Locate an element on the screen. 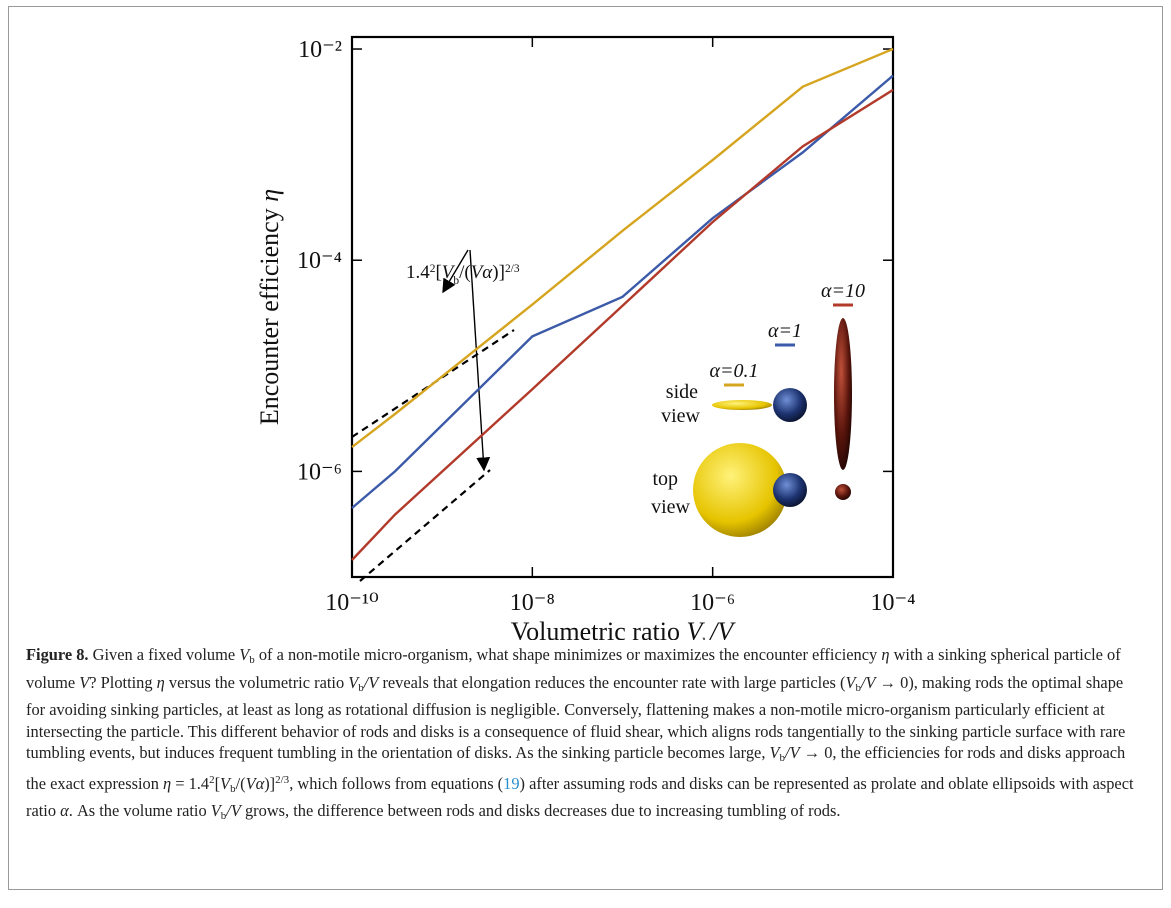  text-part: )] is located at coordinates (498, 272).